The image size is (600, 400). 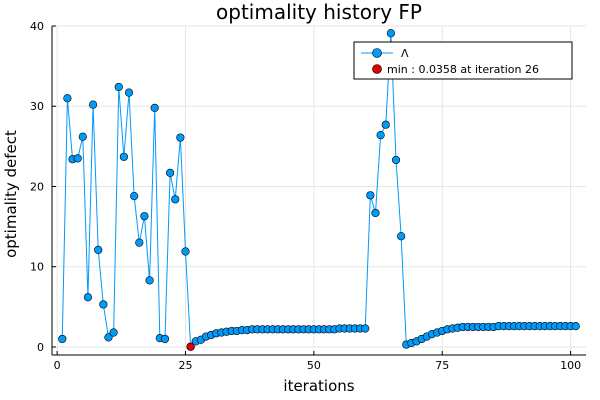 I want to click on y-tick-label: 20, so click(x=37, y=186).